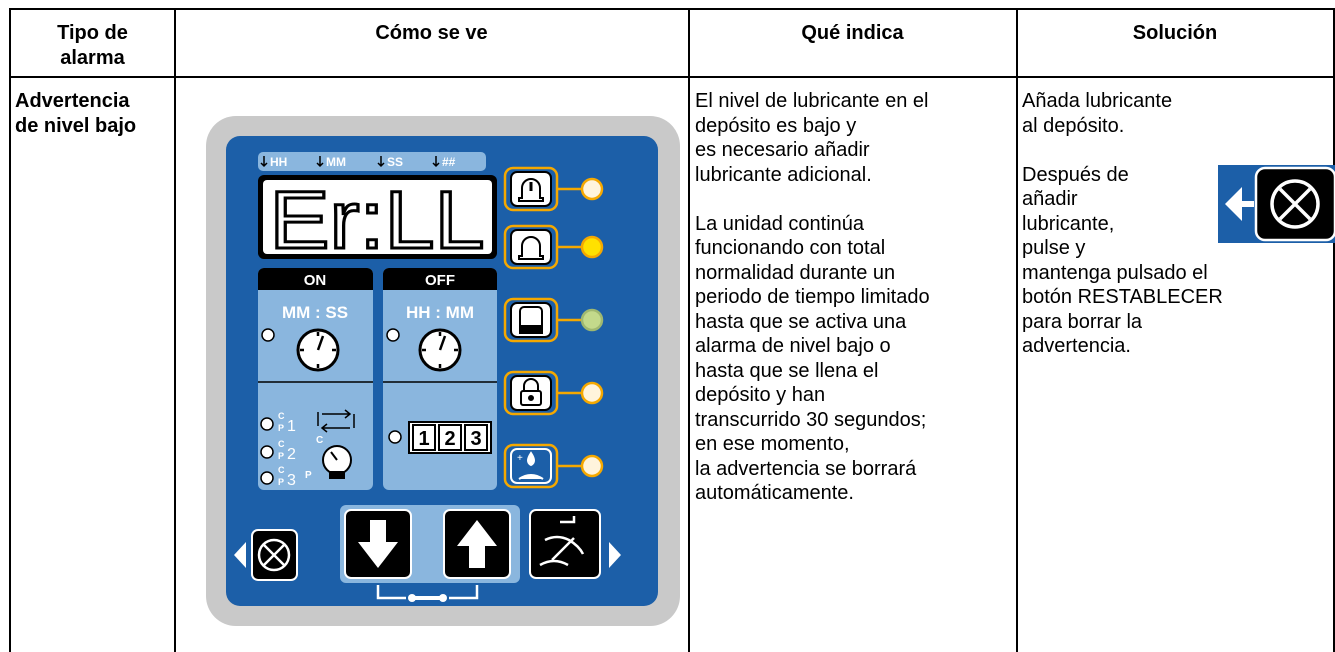 This screenshot has height=652, width=1335. Describe the element at coordinates (92, 45) in the screenshot. I see `header-cell: Tipo de alarma` at that location.